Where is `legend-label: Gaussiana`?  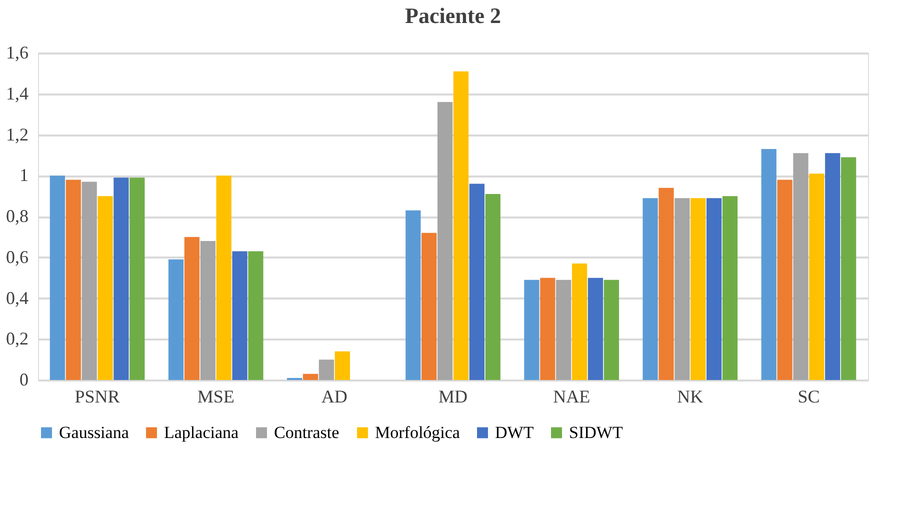 legend-label: Gaussiana is located at coordinates (94, 432).